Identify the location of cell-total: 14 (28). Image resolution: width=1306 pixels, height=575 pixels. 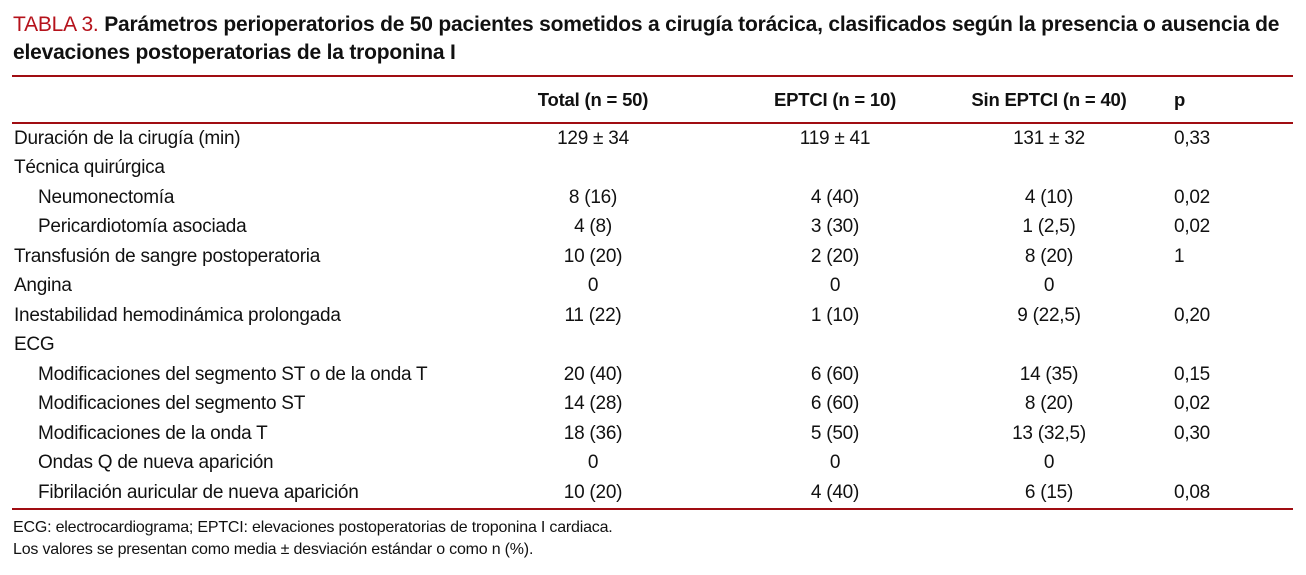
(593, 404).